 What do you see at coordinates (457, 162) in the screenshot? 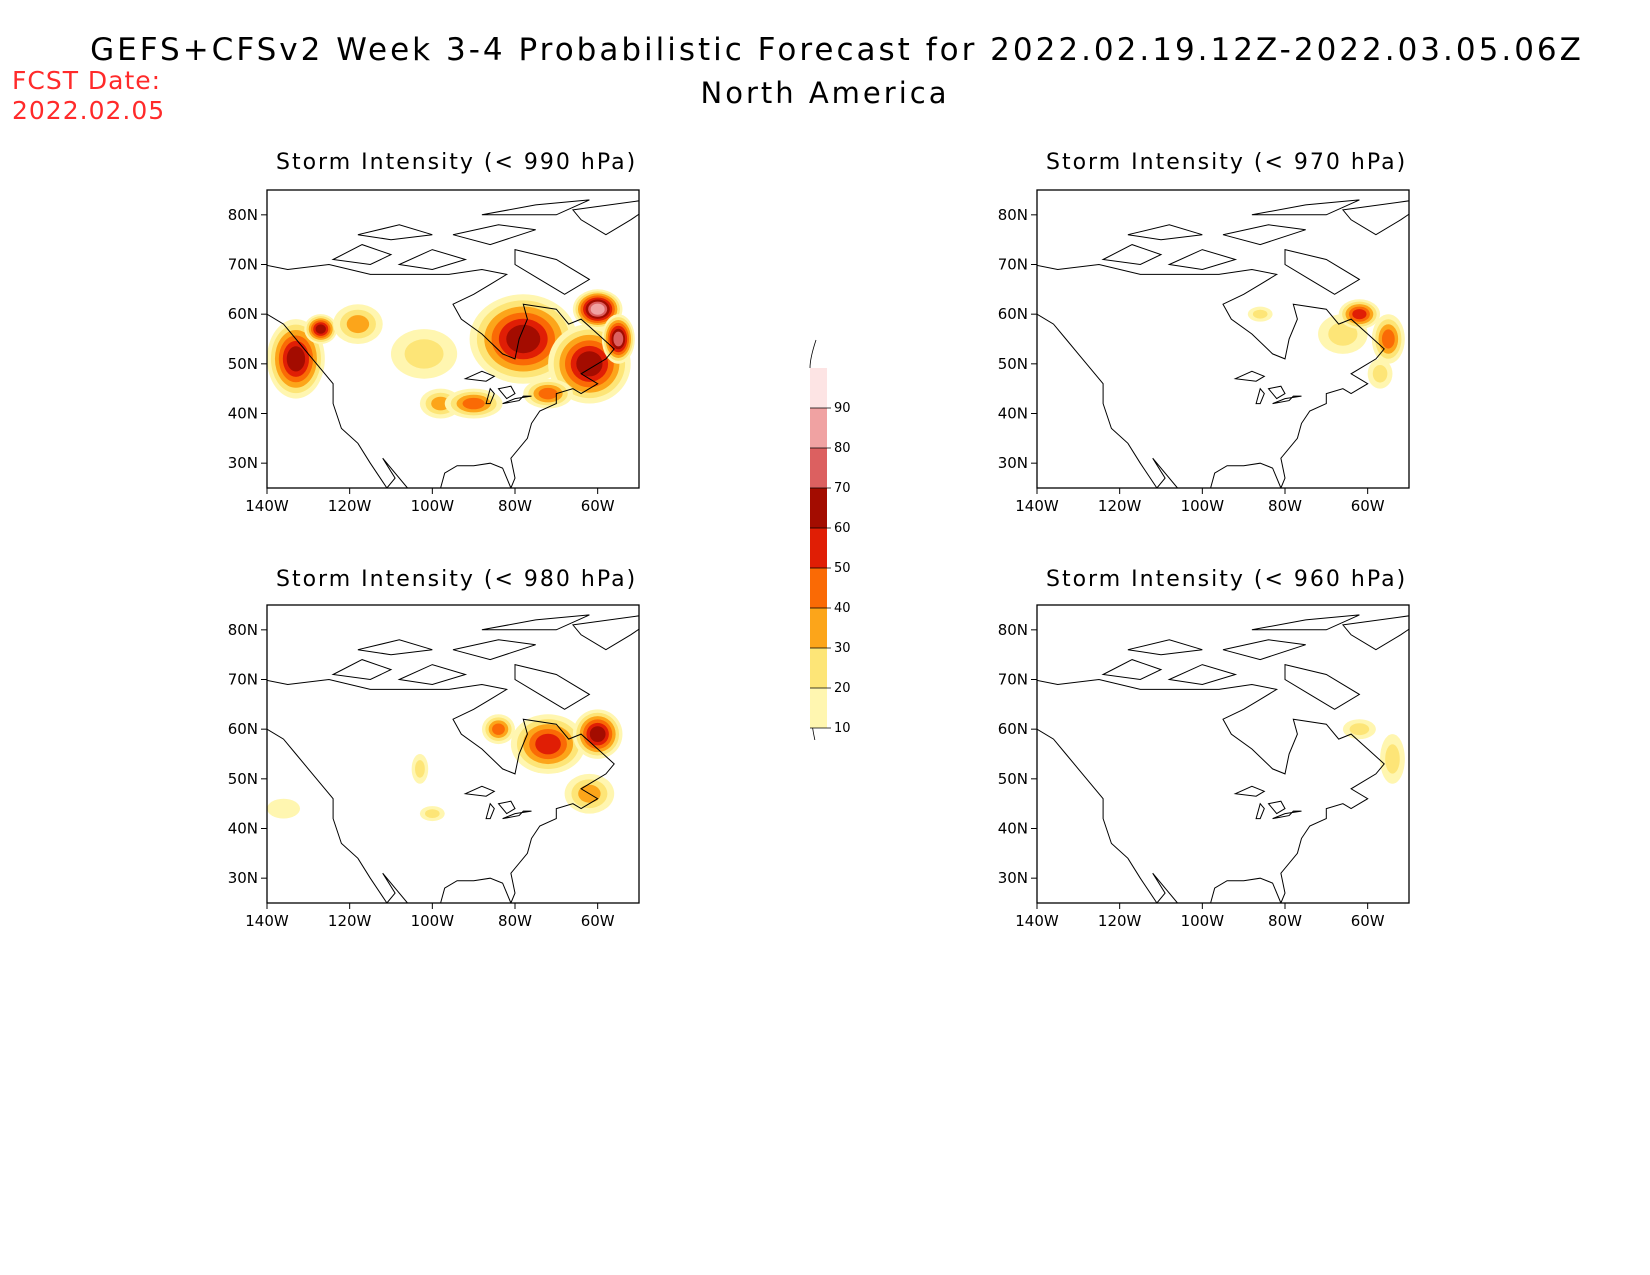
I see `panel-title-990: Storm Intensity (< 990 hPa)` at bounding box center [457, 162].